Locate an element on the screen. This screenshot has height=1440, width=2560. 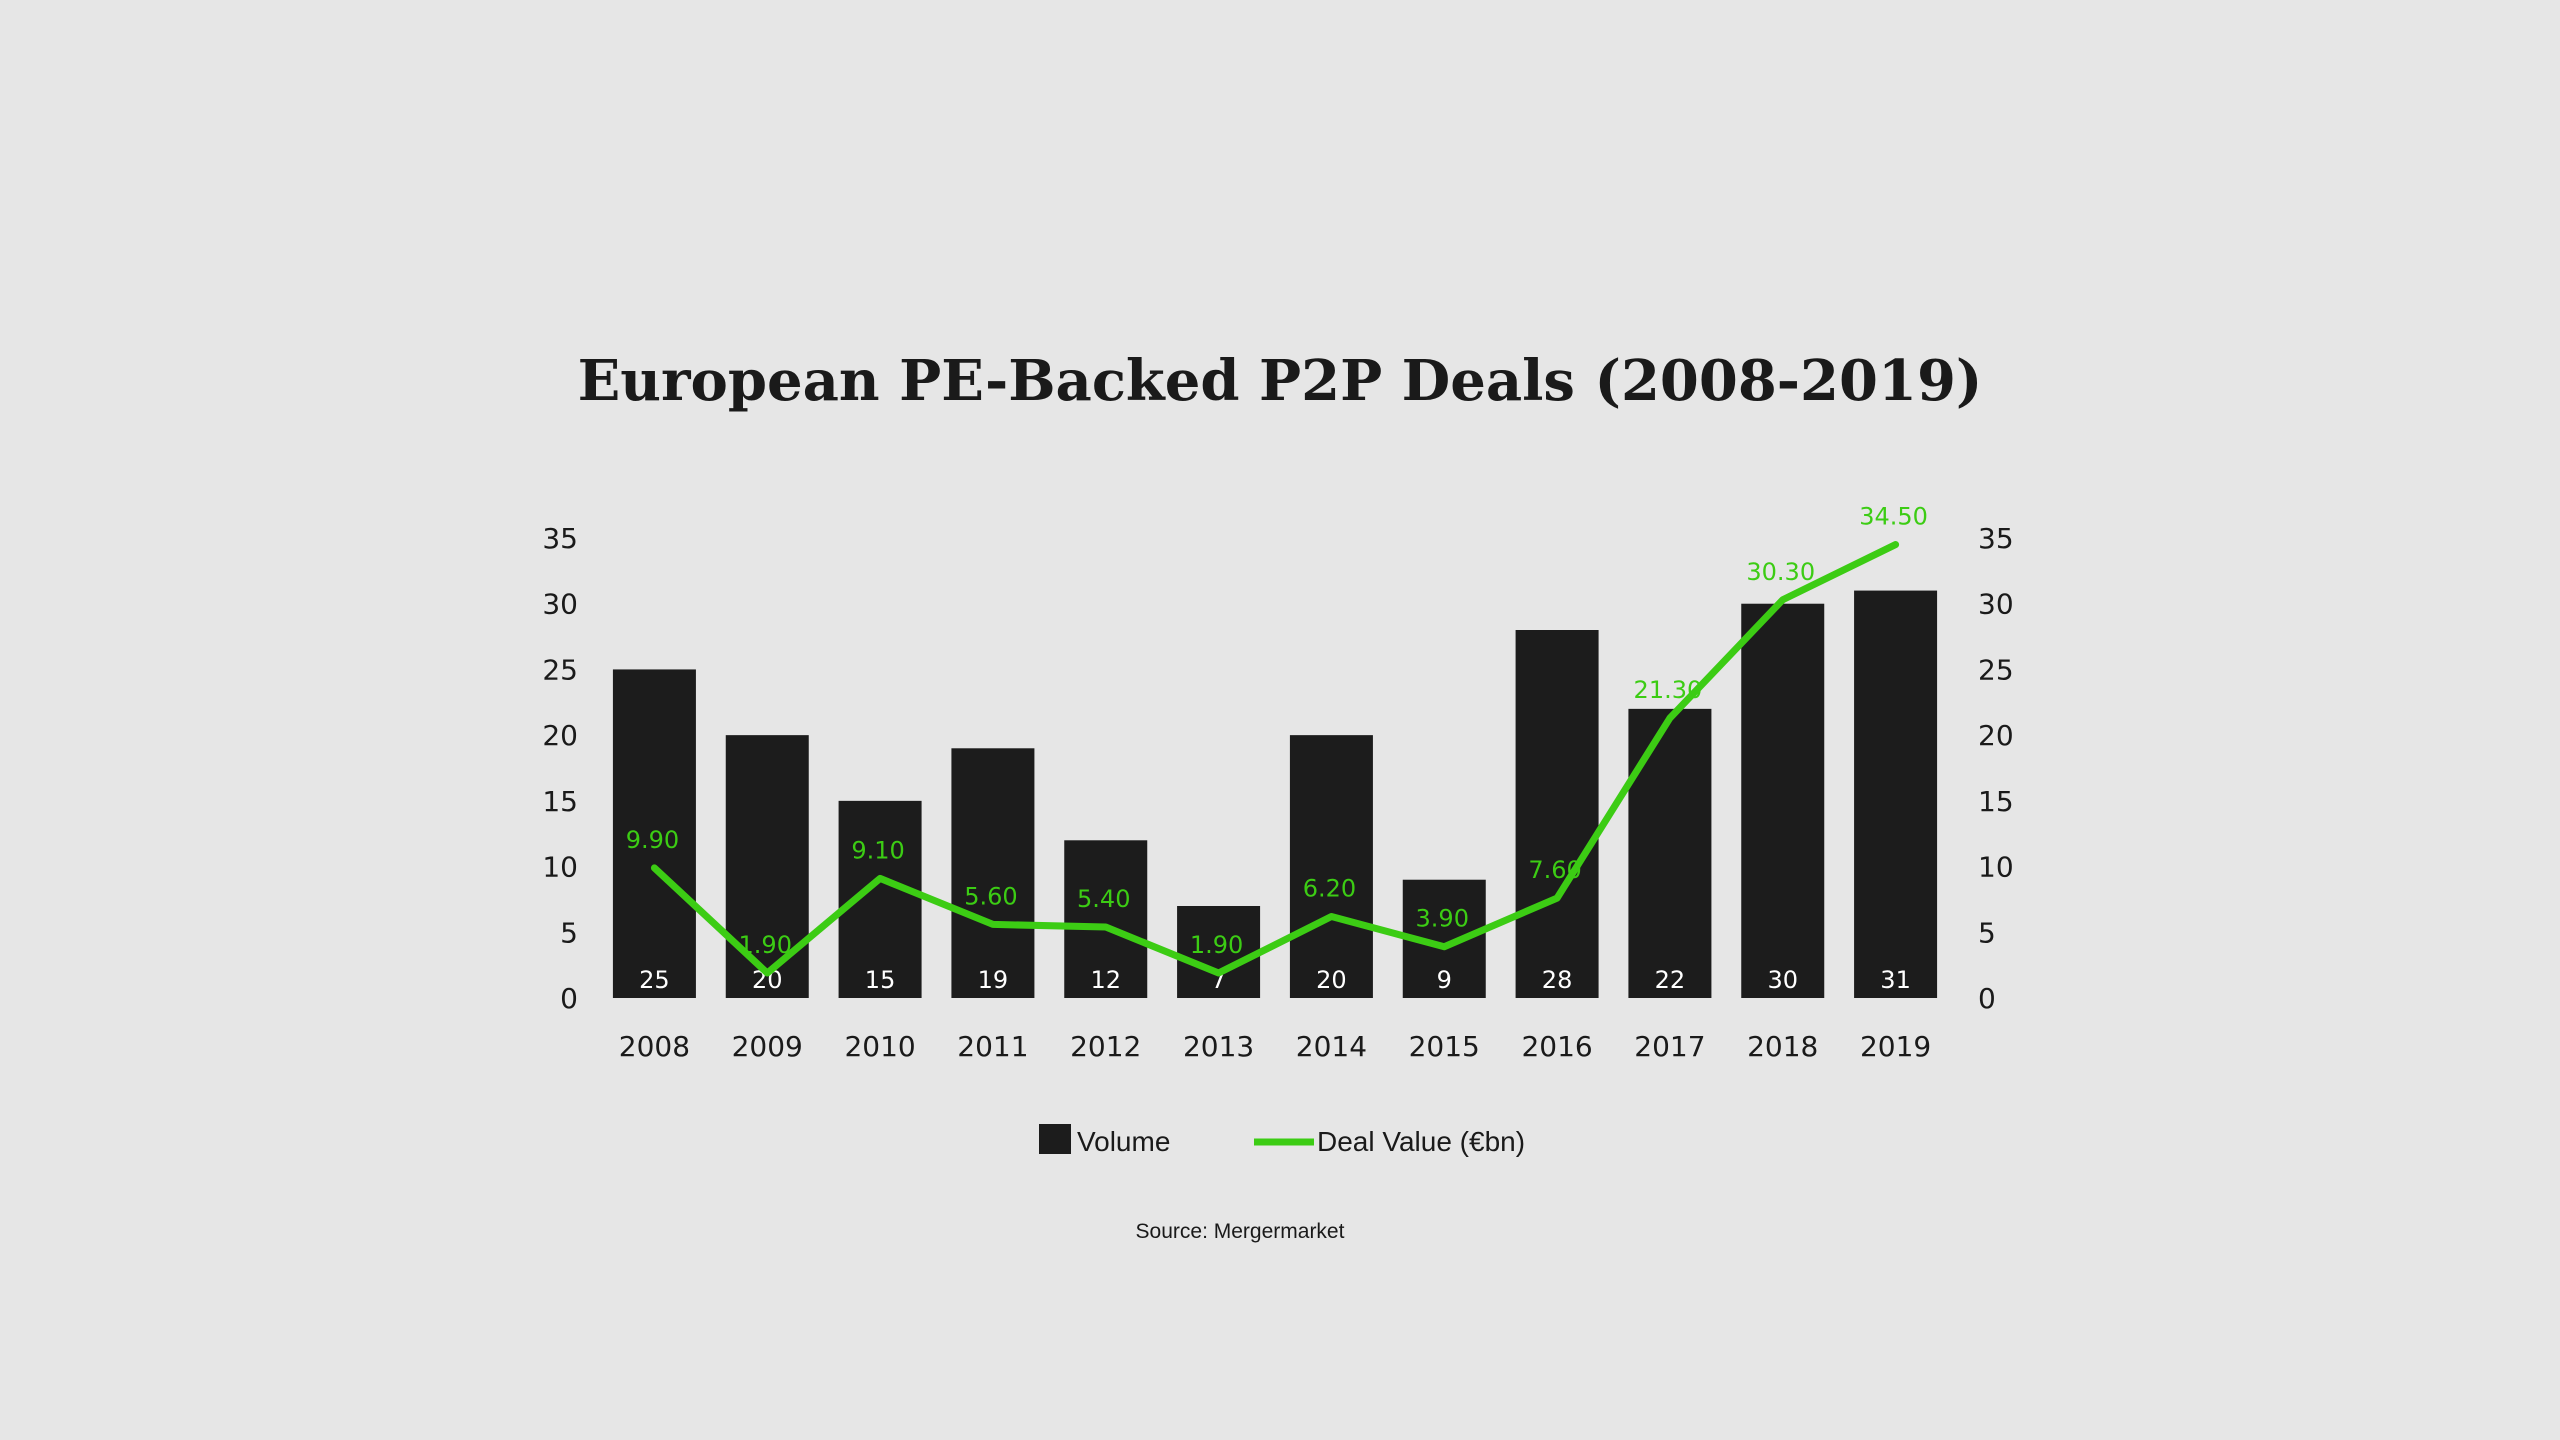
deal-value-label: 5.40 is located at coordinates (1103, 899).